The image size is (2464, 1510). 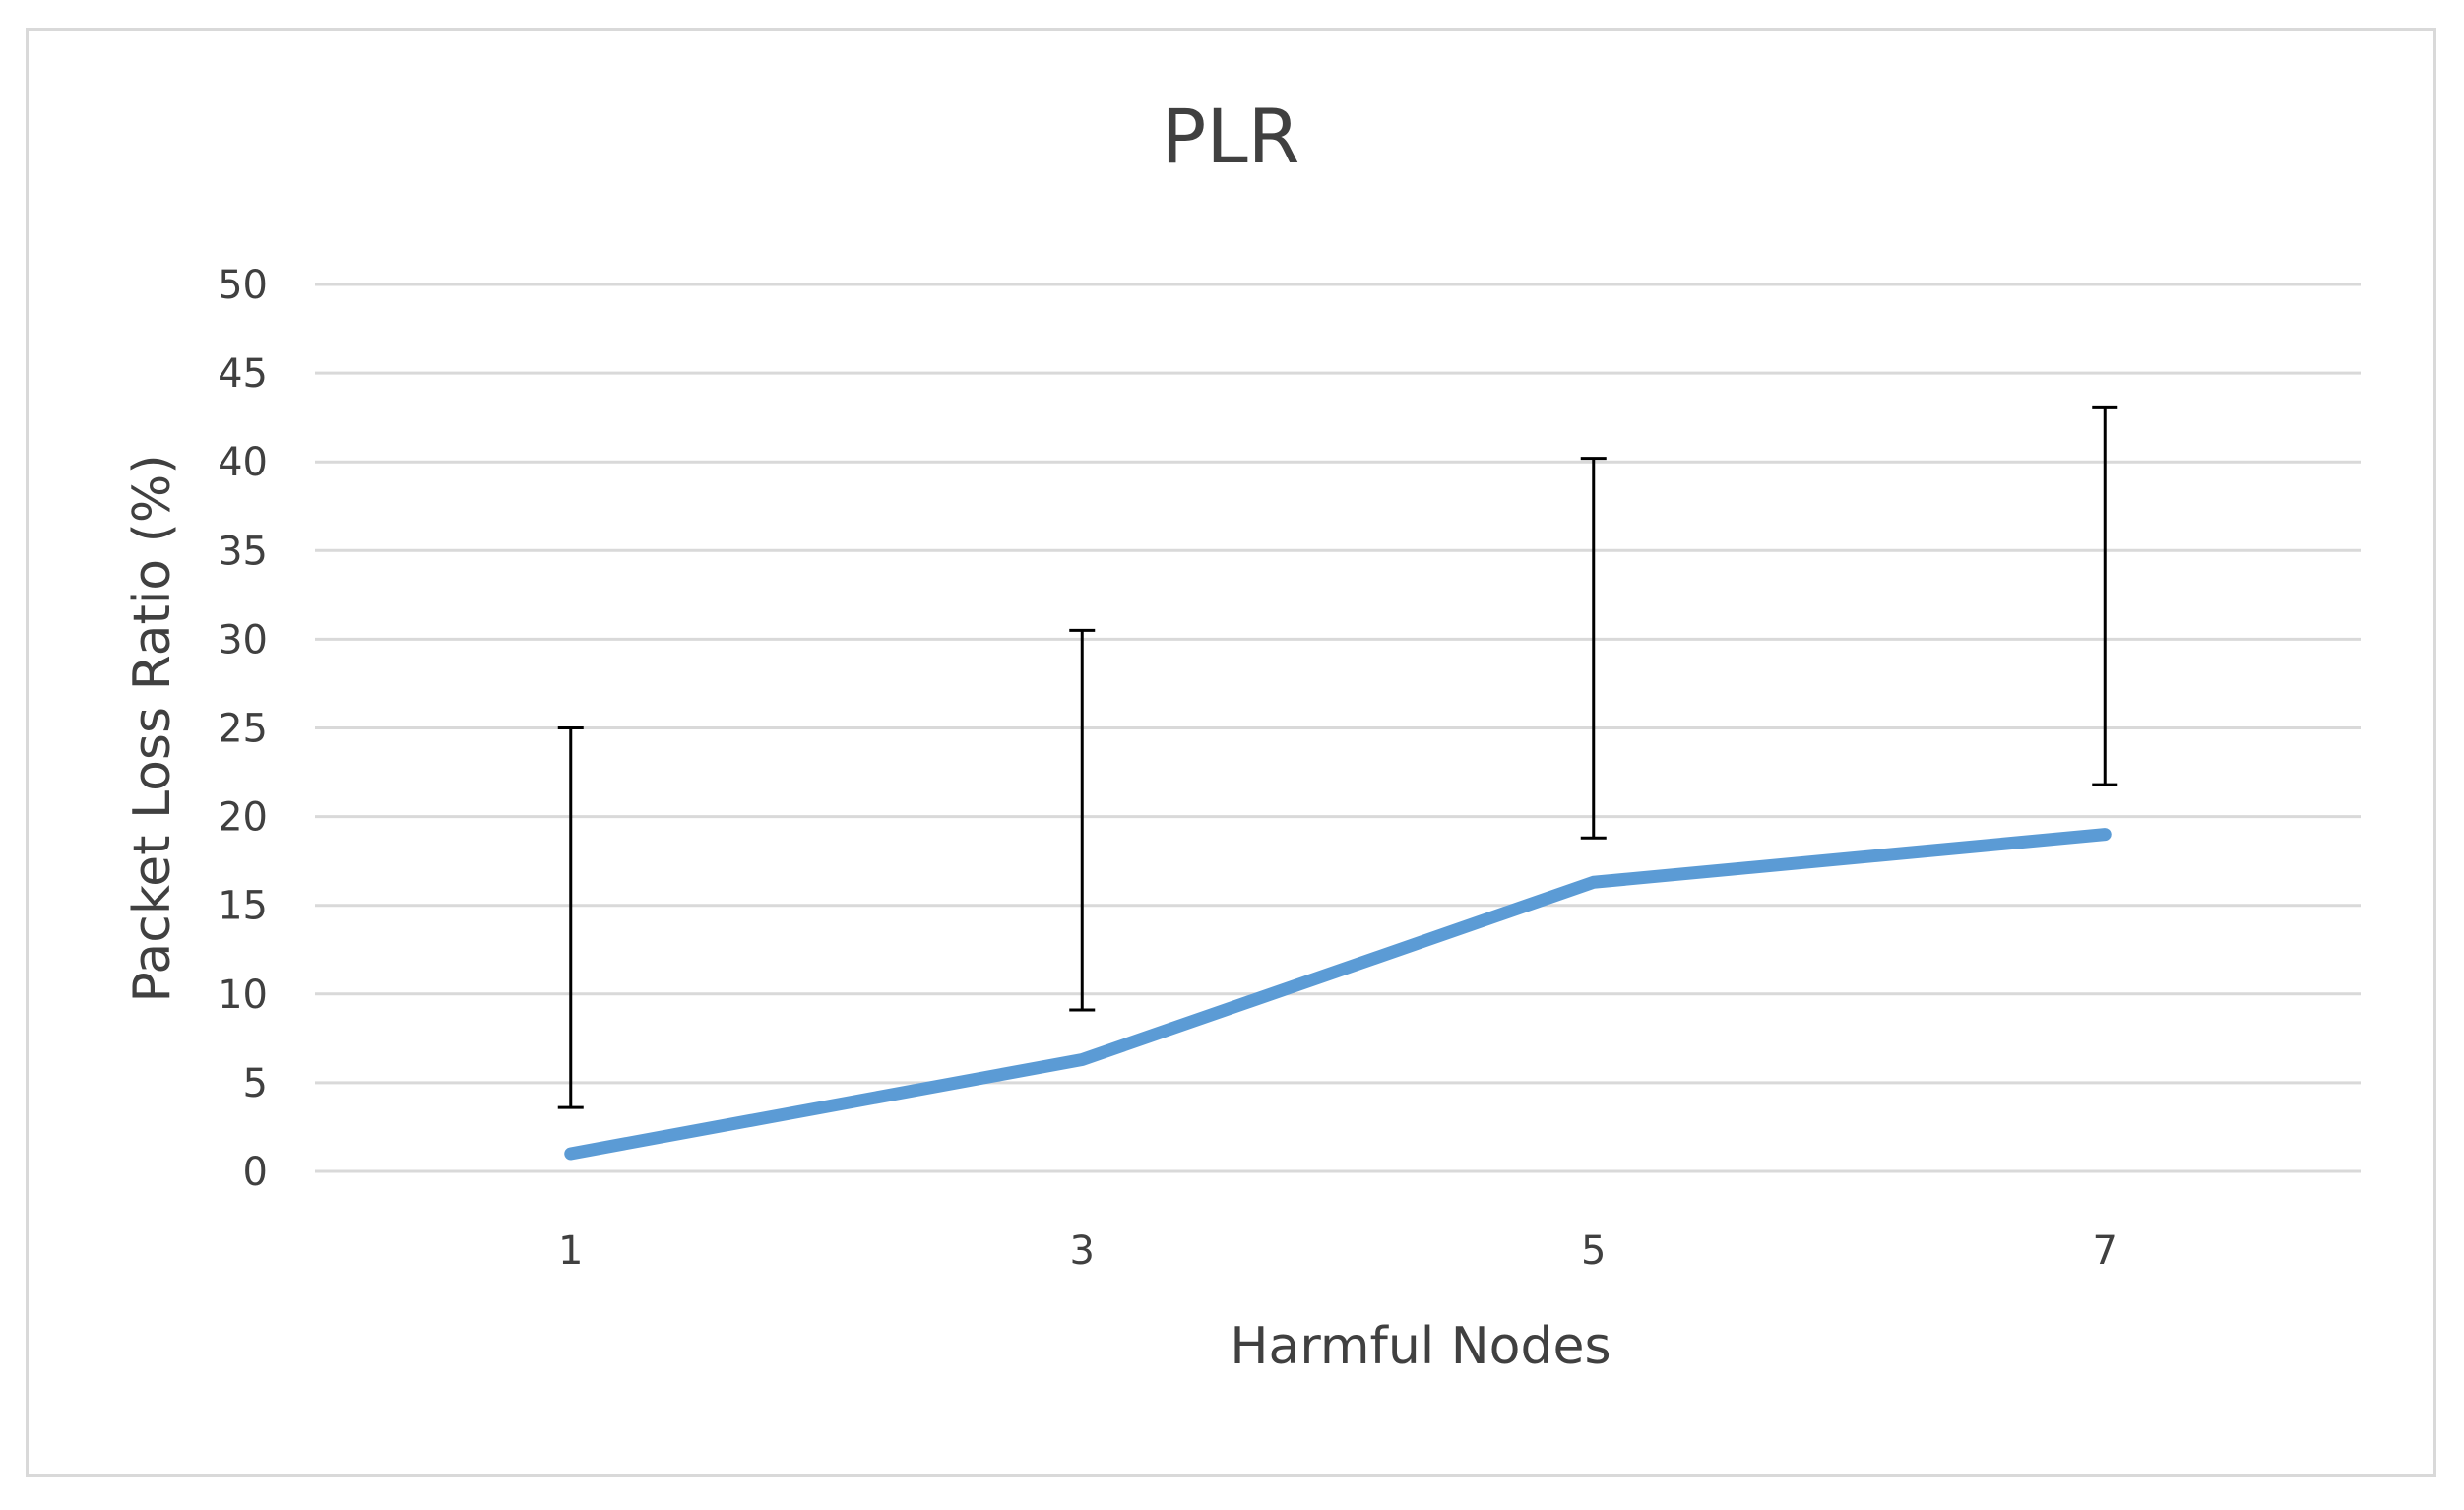 I want to click on y-tick-label: 50, so click(x=243, y=285).